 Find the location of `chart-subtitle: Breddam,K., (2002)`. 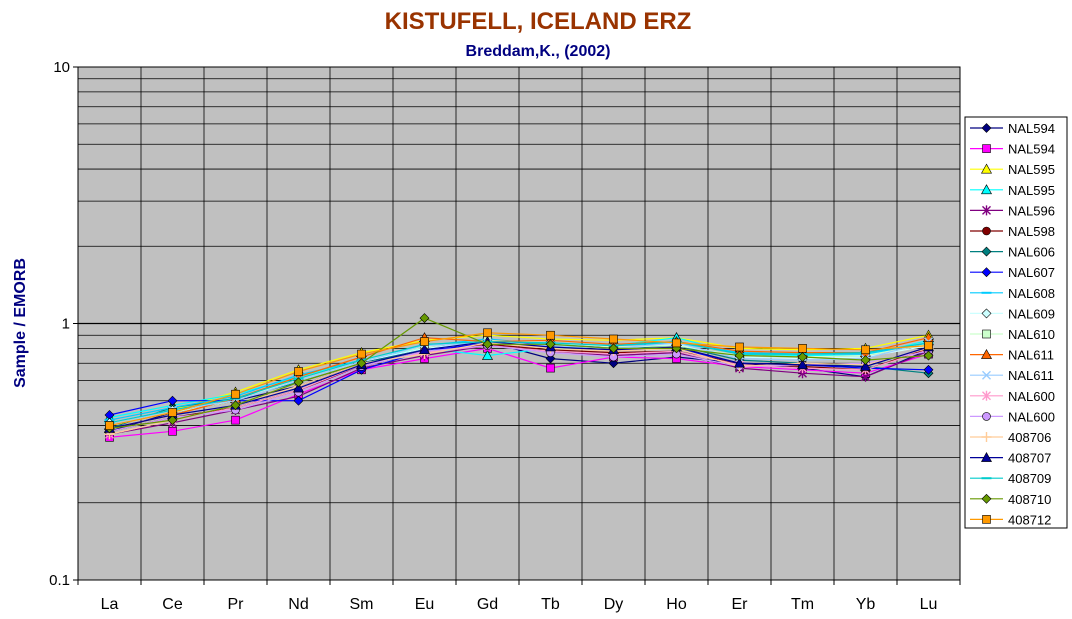

chart-subtitle: Breddam,K., (2002) is located at coordinates (538, 51).